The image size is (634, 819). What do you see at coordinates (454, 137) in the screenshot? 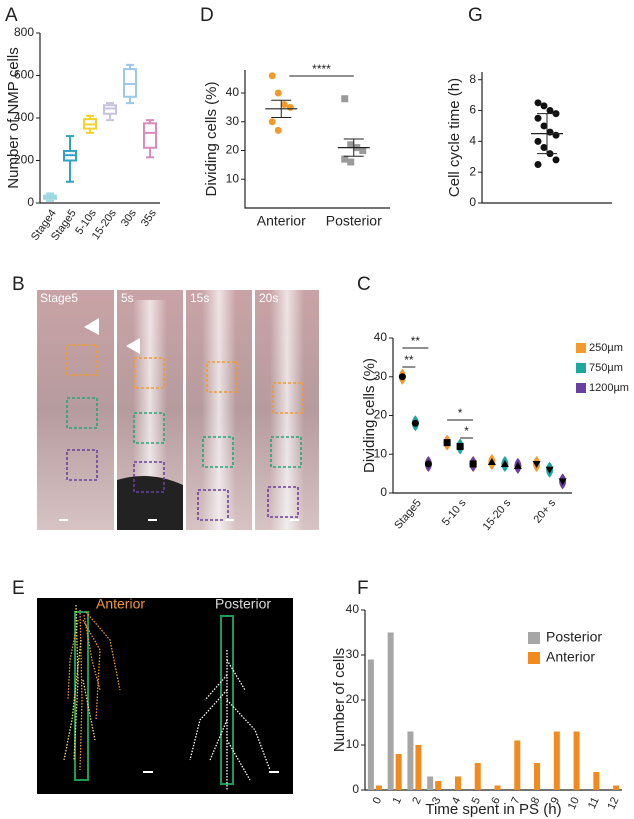
I see `y-axis-label: Cell cycle time (h)` at bounding box center [454, 137].